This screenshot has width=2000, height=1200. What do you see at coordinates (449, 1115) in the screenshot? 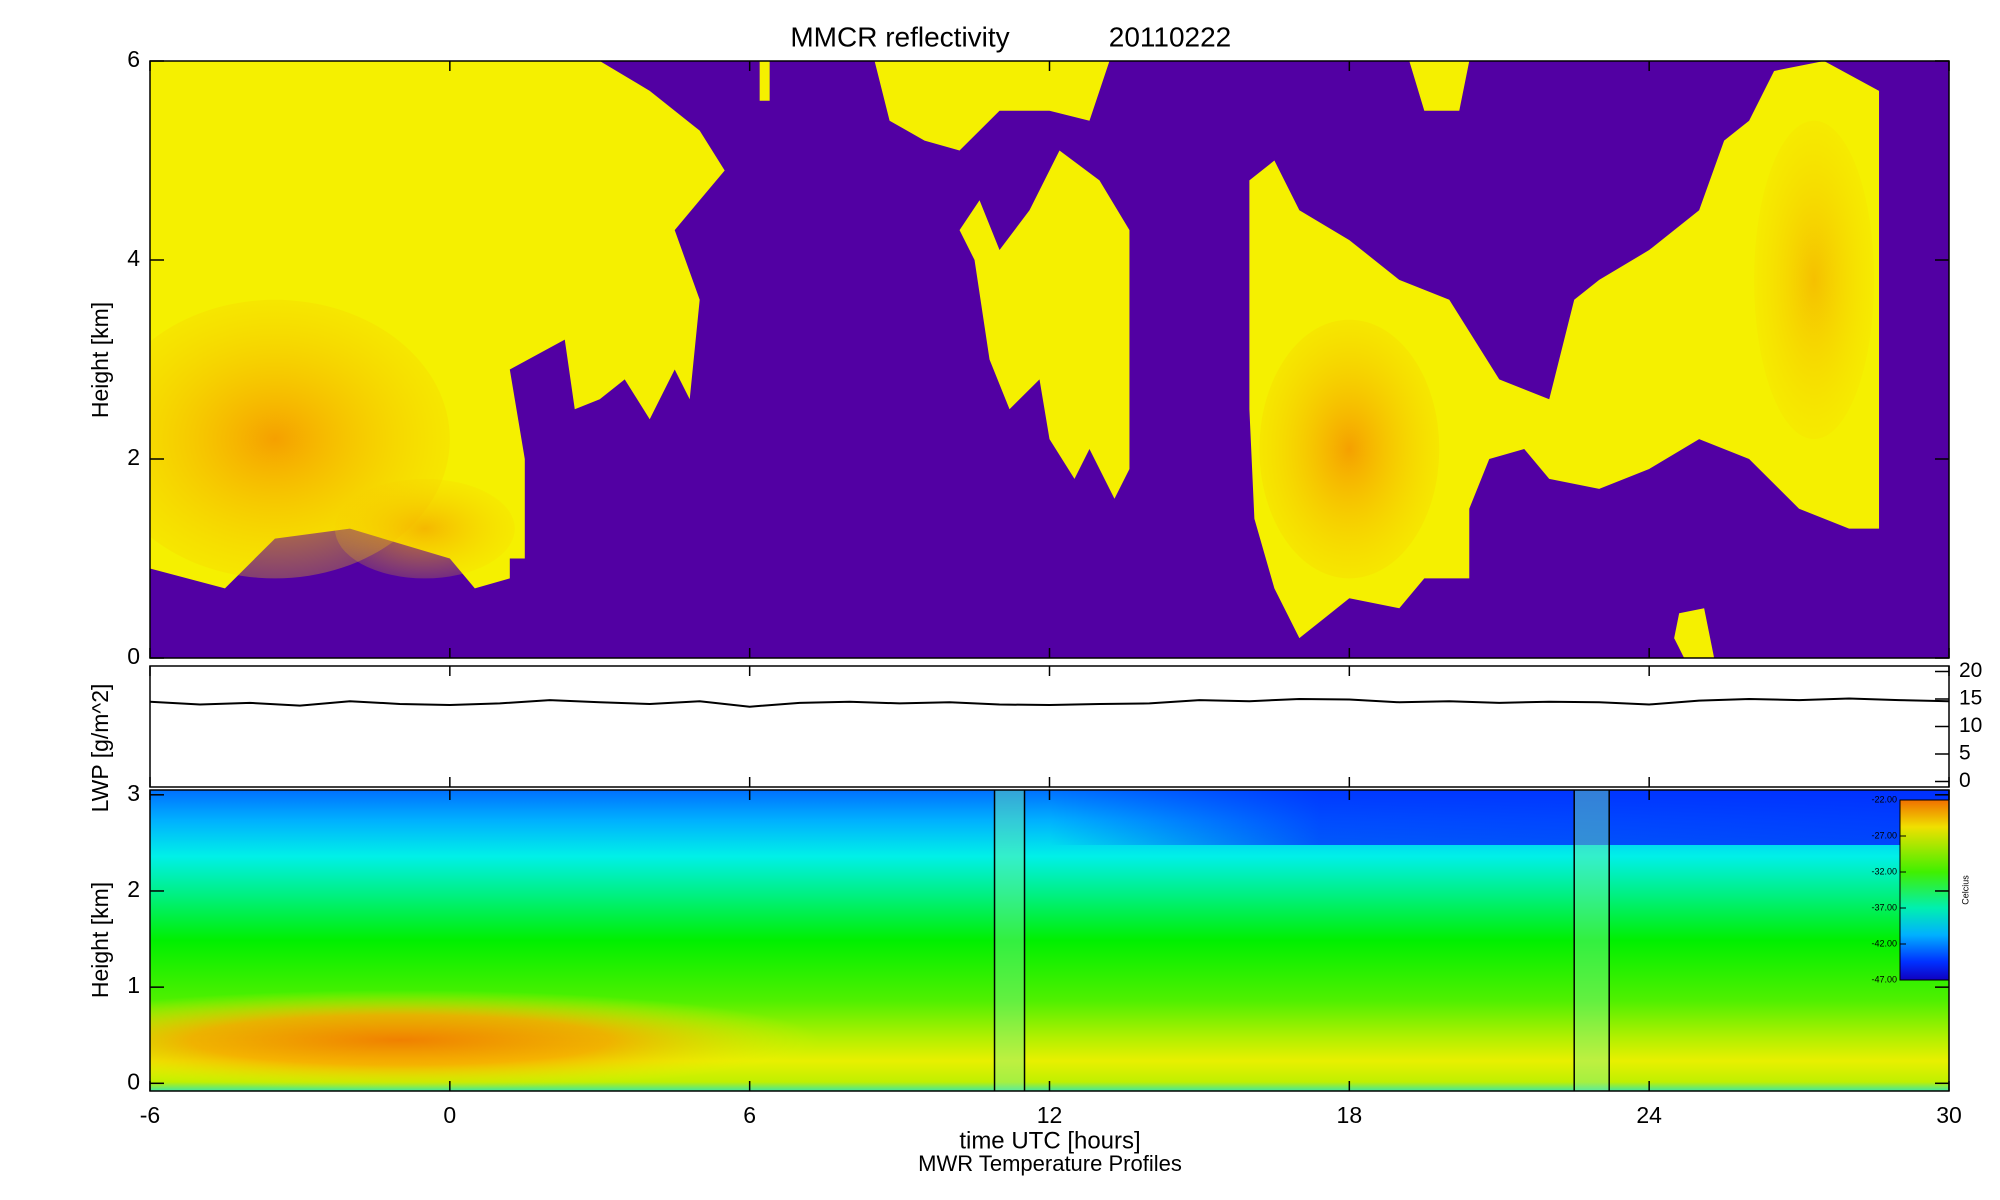
I see `x-tick-label: 0` at bounding box center [449, 1115].